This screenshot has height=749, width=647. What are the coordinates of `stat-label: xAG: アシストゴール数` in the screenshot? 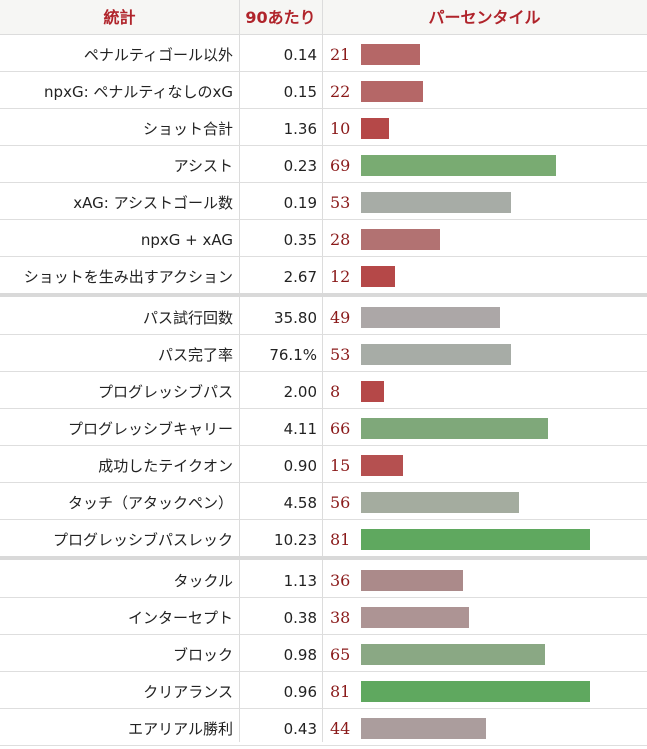 It's located at (153, 203).